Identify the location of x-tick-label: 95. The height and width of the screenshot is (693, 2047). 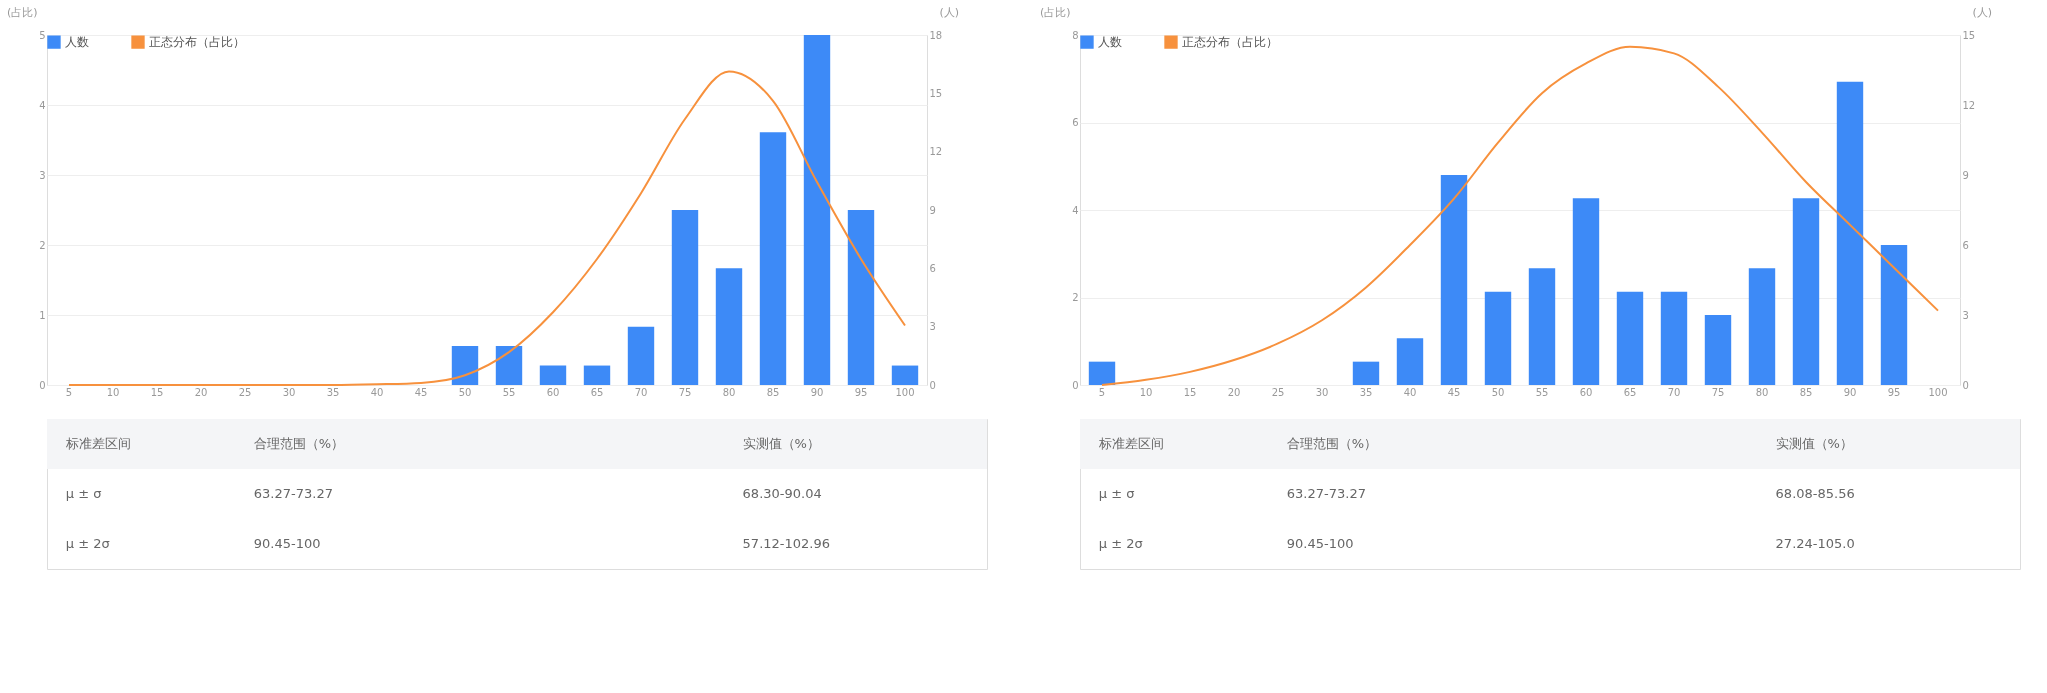
(1894, 392).